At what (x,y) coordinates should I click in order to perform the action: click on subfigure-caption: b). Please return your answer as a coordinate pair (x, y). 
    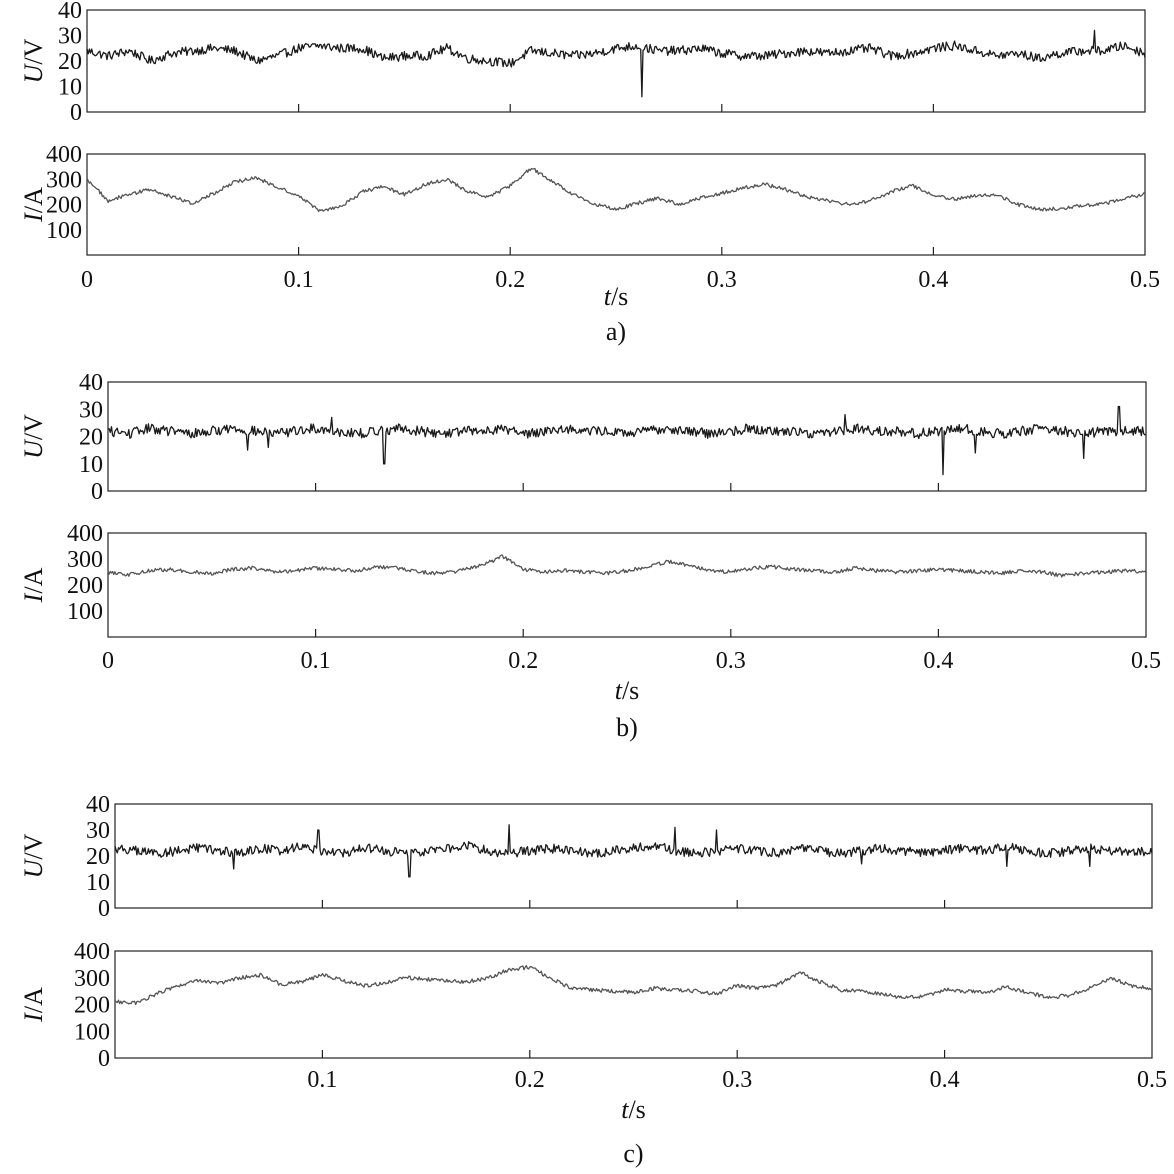
    Looking at the image, I should click on (627, 727).